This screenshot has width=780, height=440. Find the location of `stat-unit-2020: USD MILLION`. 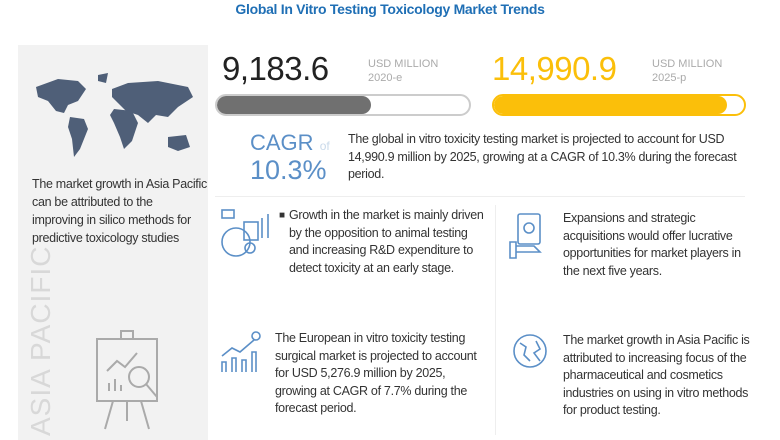

stat-unit-2020: USD MILLION is located at coordinates (403, 64).